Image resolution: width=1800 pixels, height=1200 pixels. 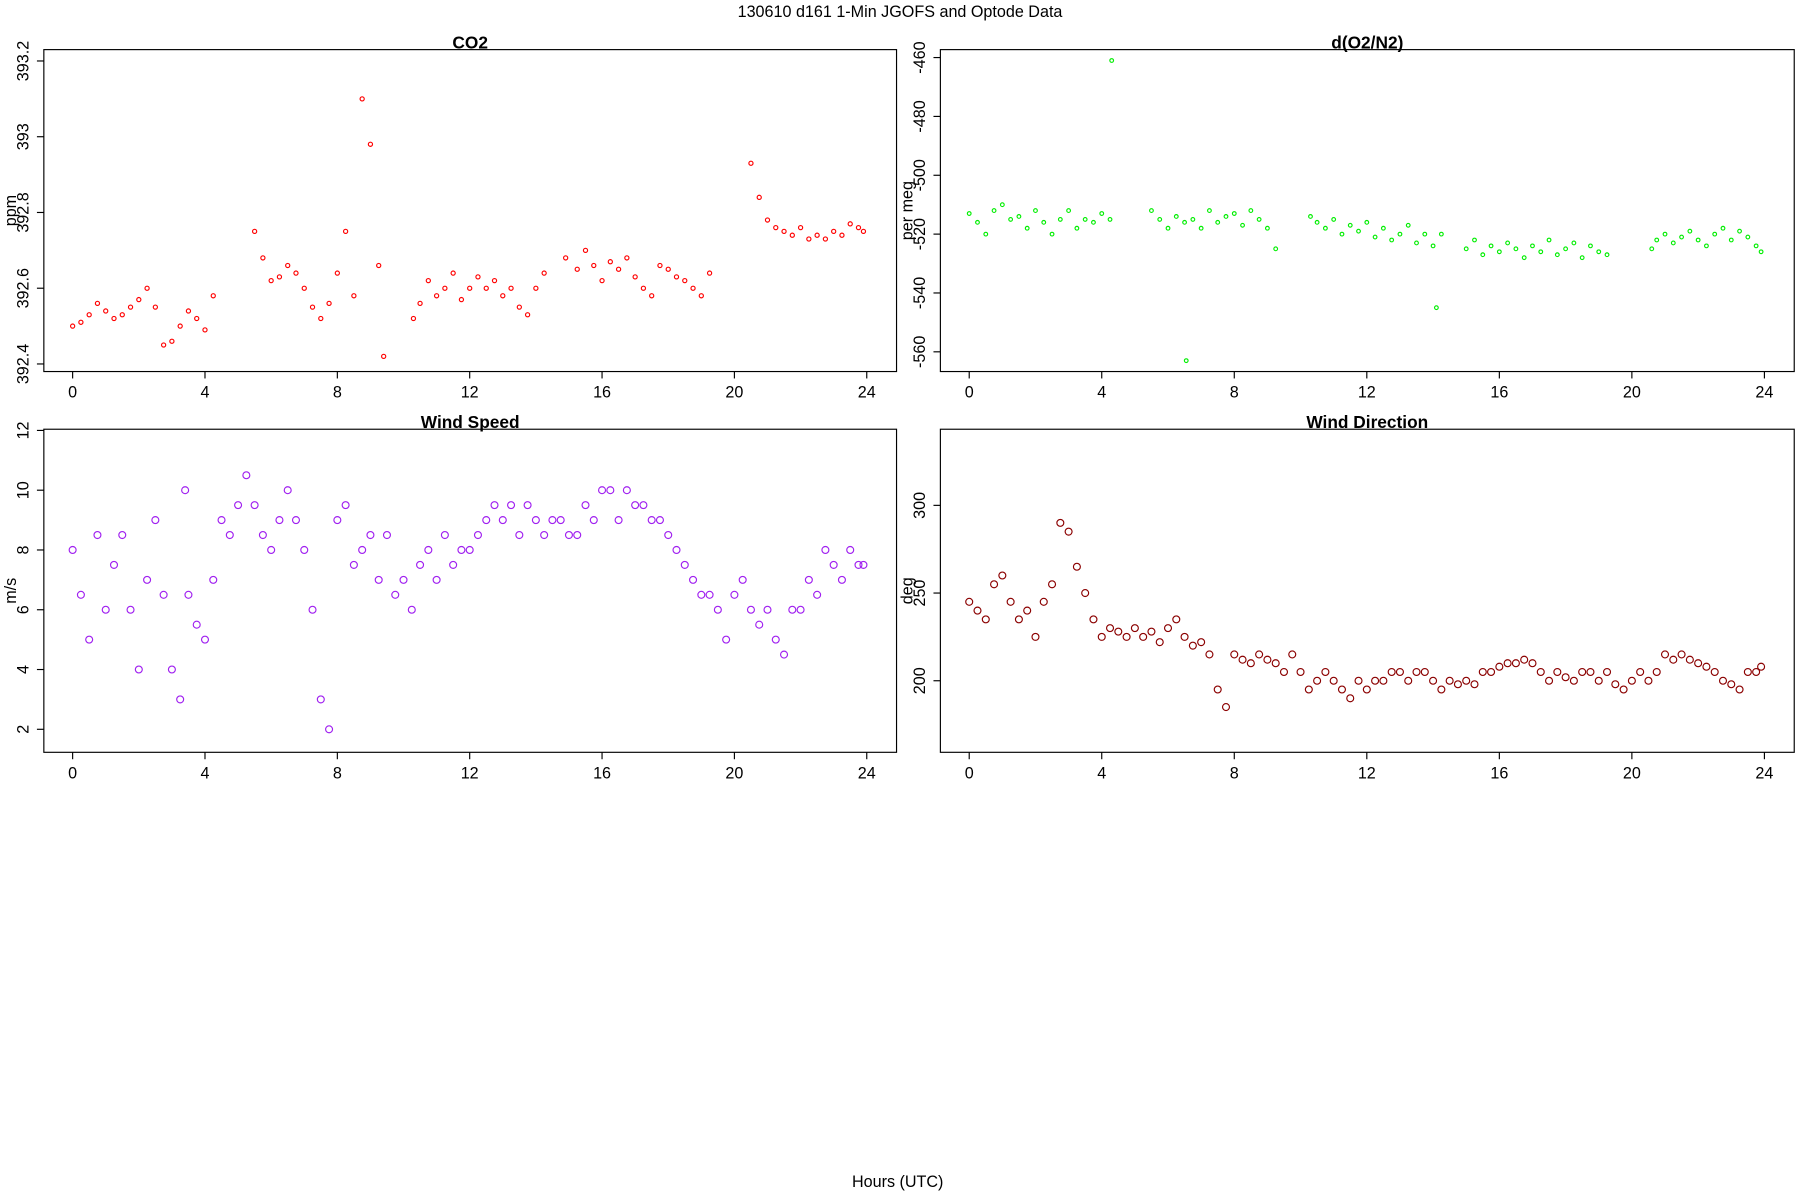 What do you see at coordinates (1367, 42) in the screenshot?
I see `panel-title: d(O2/N2)` at bounding box center [1367, 42].